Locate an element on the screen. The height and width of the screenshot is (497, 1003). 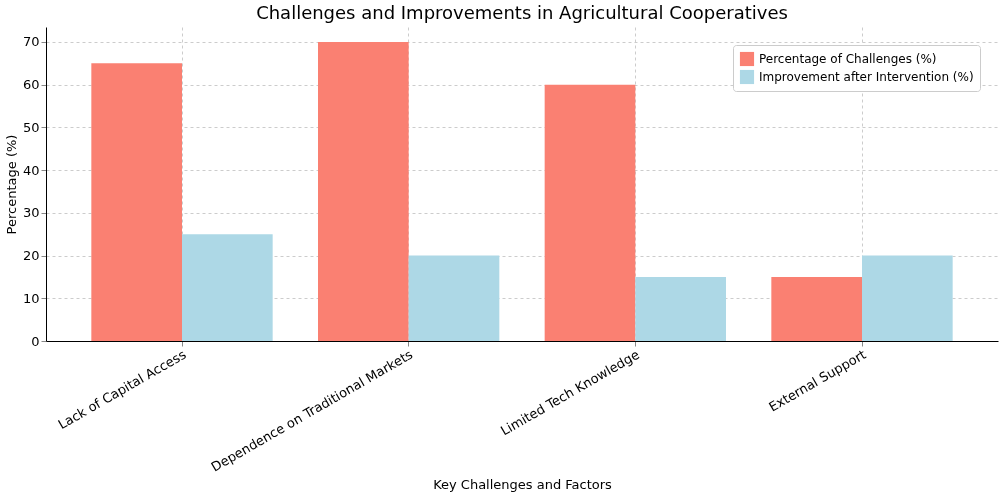
legend-label: Improvement after Intervention (%) is located at coordinates (866, 77).